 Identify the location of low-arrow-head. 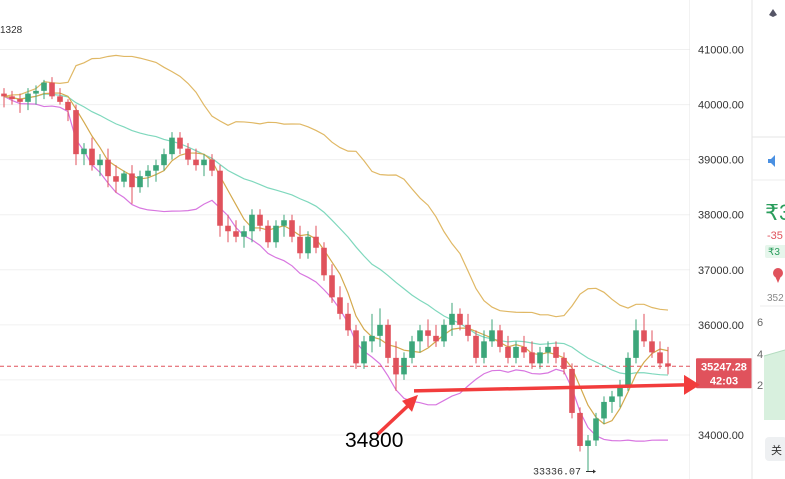
(594, 471).